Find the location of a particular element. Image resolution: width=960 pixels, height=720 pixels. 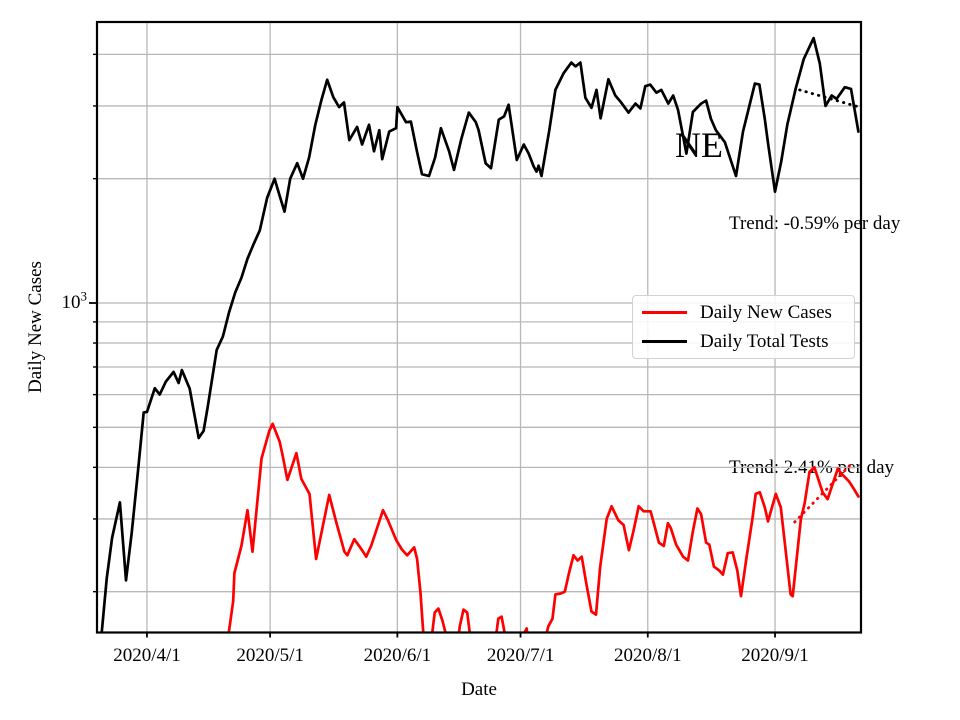

trend-label-tests: Trend: -0.59% per day is located at coordinates (815, 223).